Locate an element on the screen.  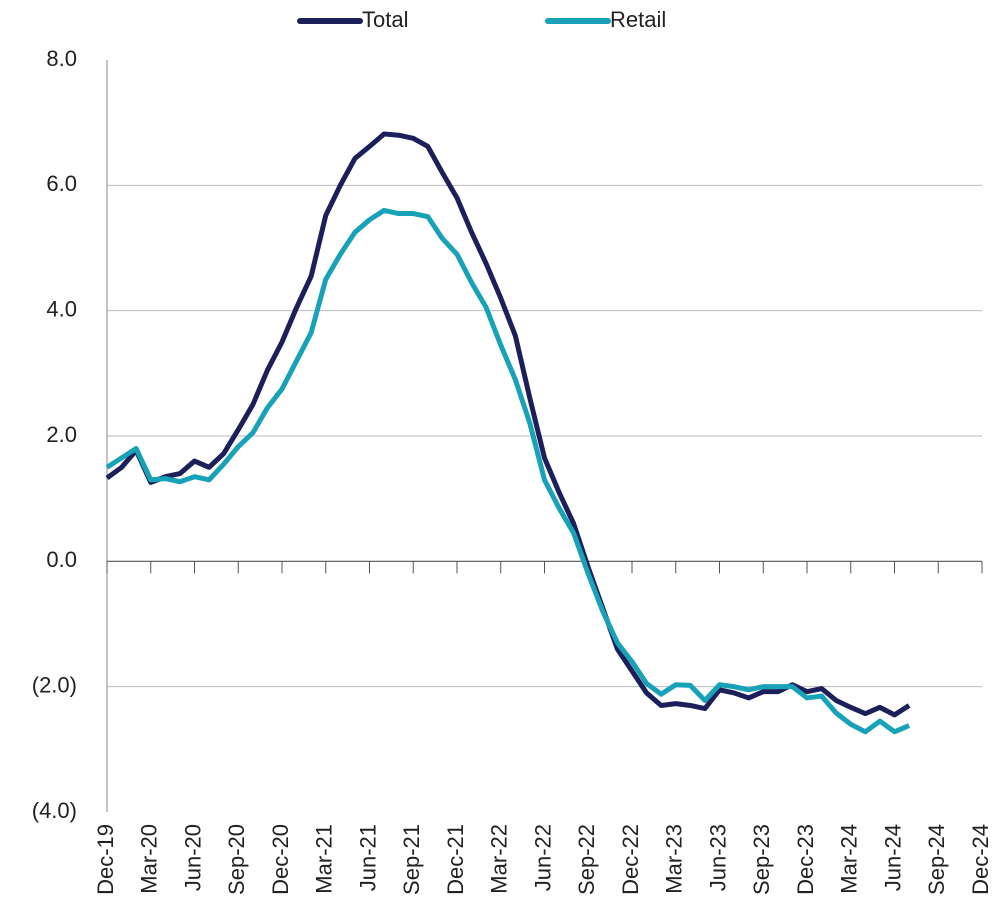
y-tick-label: 2.0 is located at coordinates (61, 434).